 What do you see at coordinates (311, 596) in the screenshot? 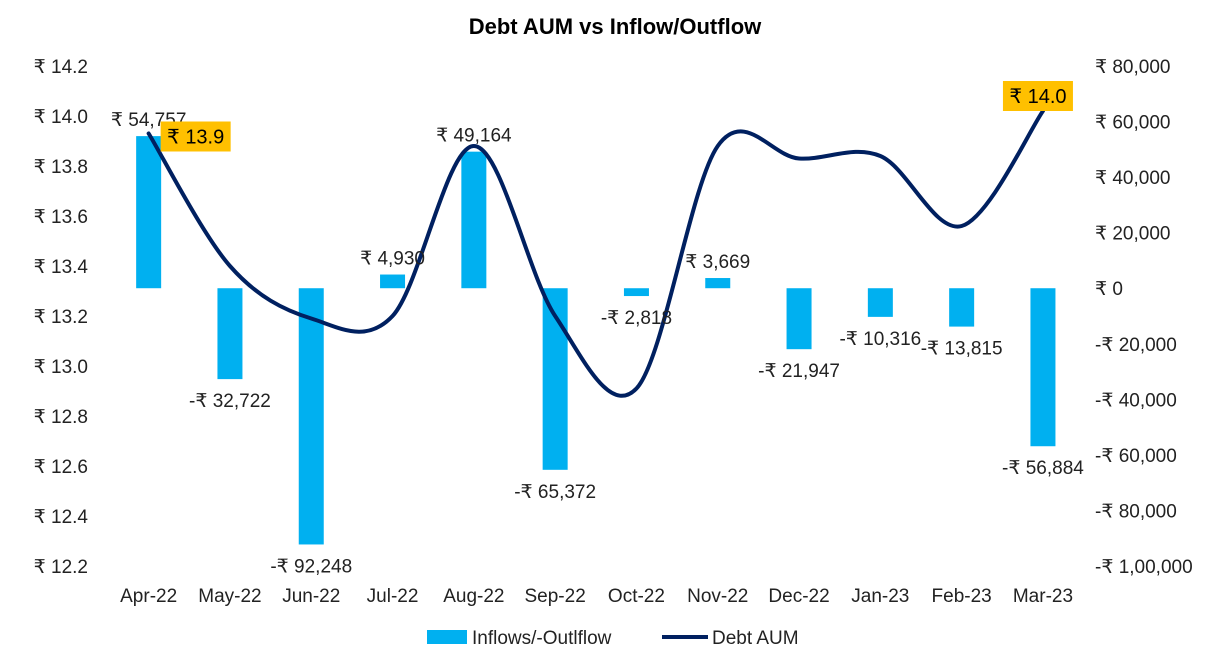
I see `x-axis-tick: Jun-22` at bounding box center [311, 596].